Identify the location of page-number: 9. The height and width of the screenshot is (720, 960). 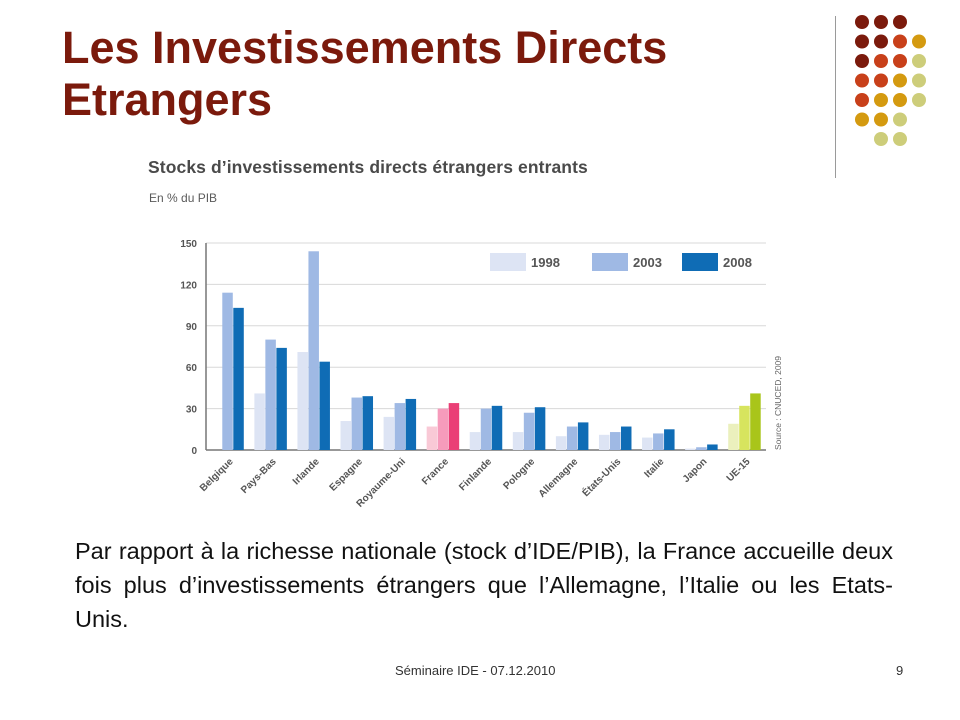
(900, 670).